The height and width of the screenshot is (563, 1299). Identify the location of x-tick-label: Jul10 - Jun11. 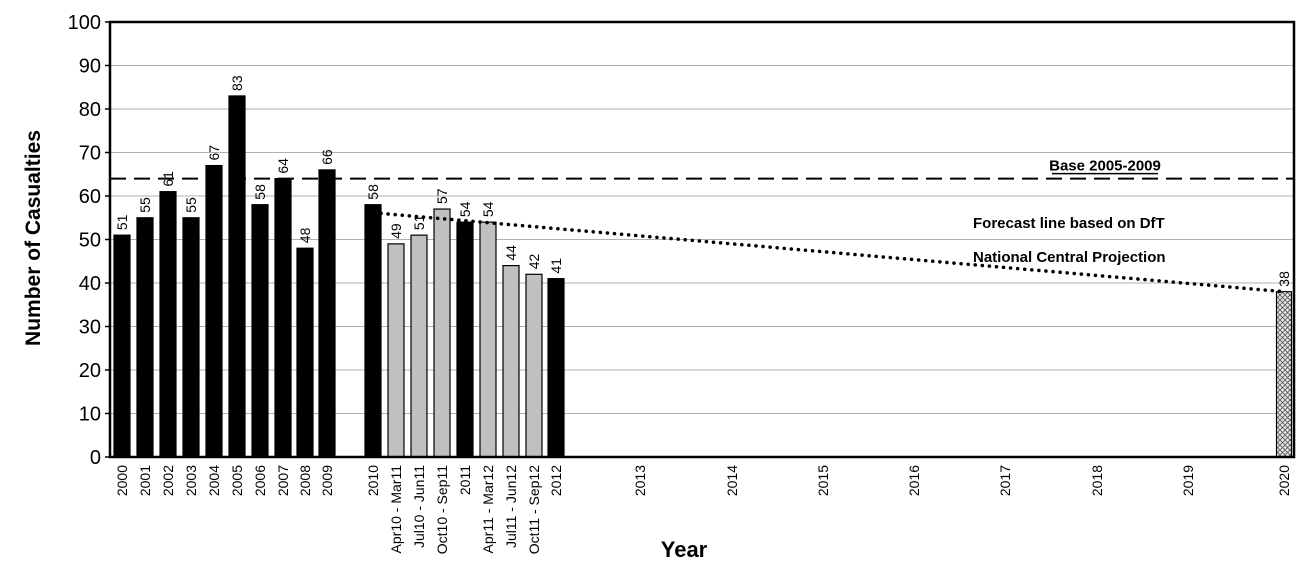
(419, 506).